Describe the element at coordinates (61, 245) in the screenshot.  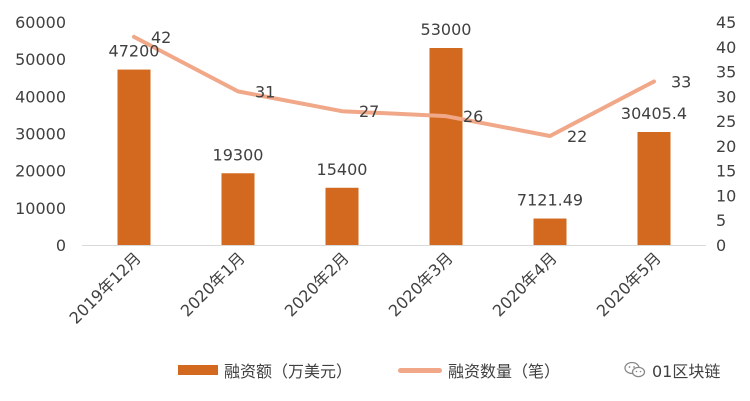
I see `y-left-tick-label: 0` at that location.